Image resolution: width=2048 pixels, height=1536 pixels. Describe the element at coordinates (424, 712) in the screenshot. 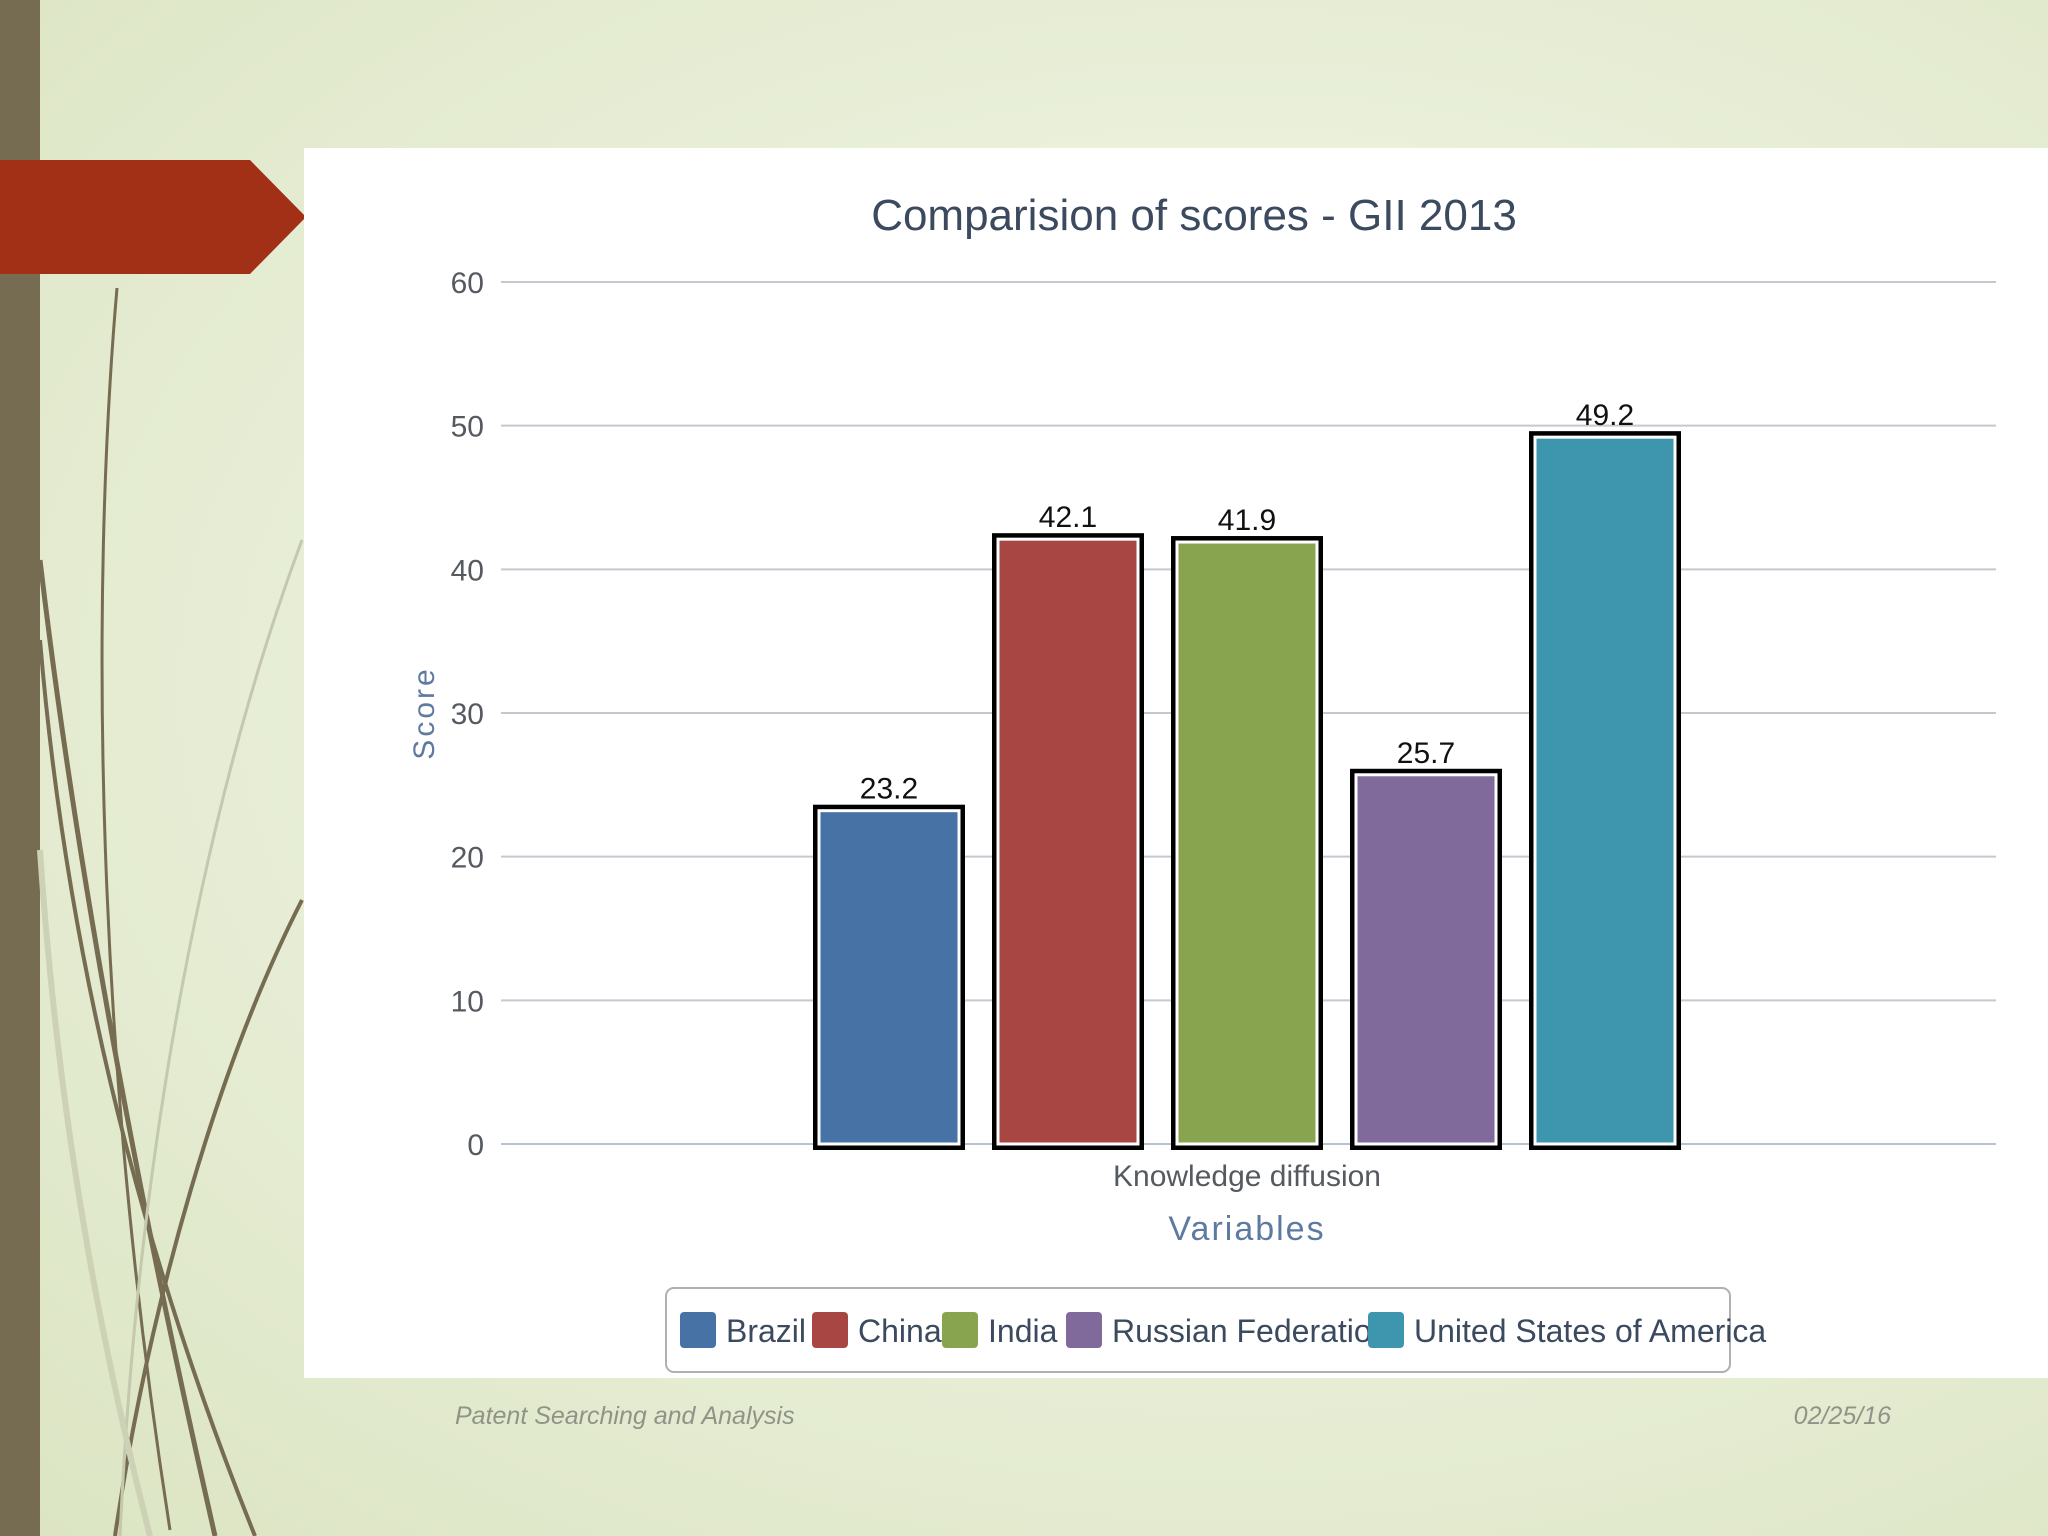

I see `y-axis-label: Score` at that location.